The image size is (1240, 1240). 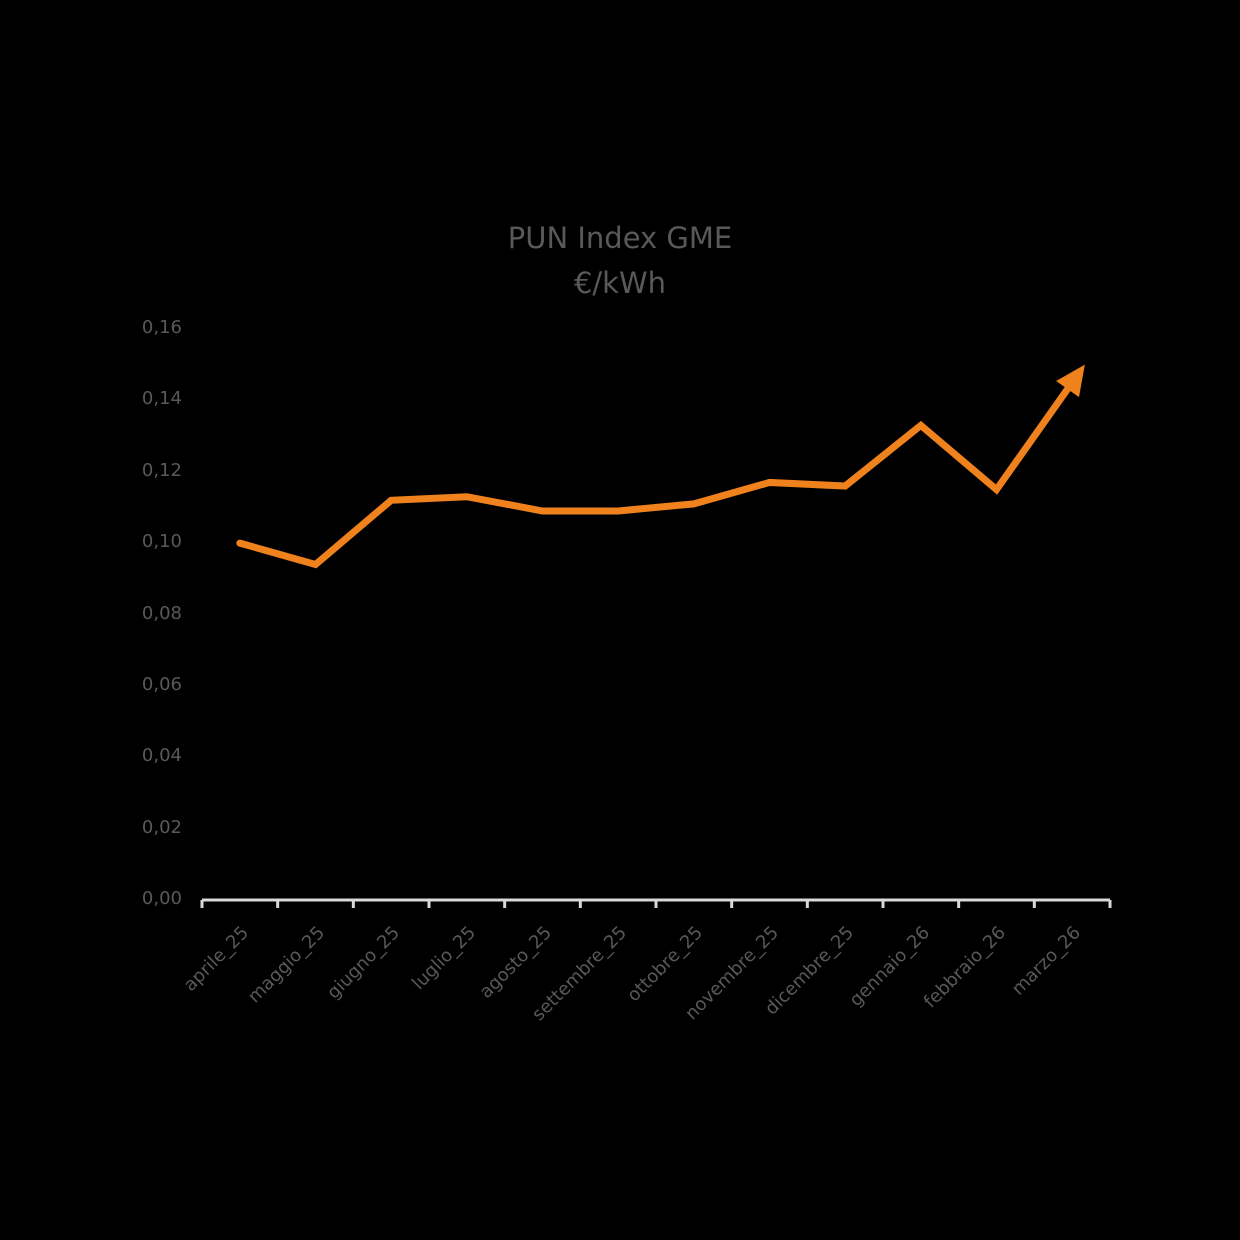 I want to click on chart-title: PUN Index GME, so click(x=620, y=238).